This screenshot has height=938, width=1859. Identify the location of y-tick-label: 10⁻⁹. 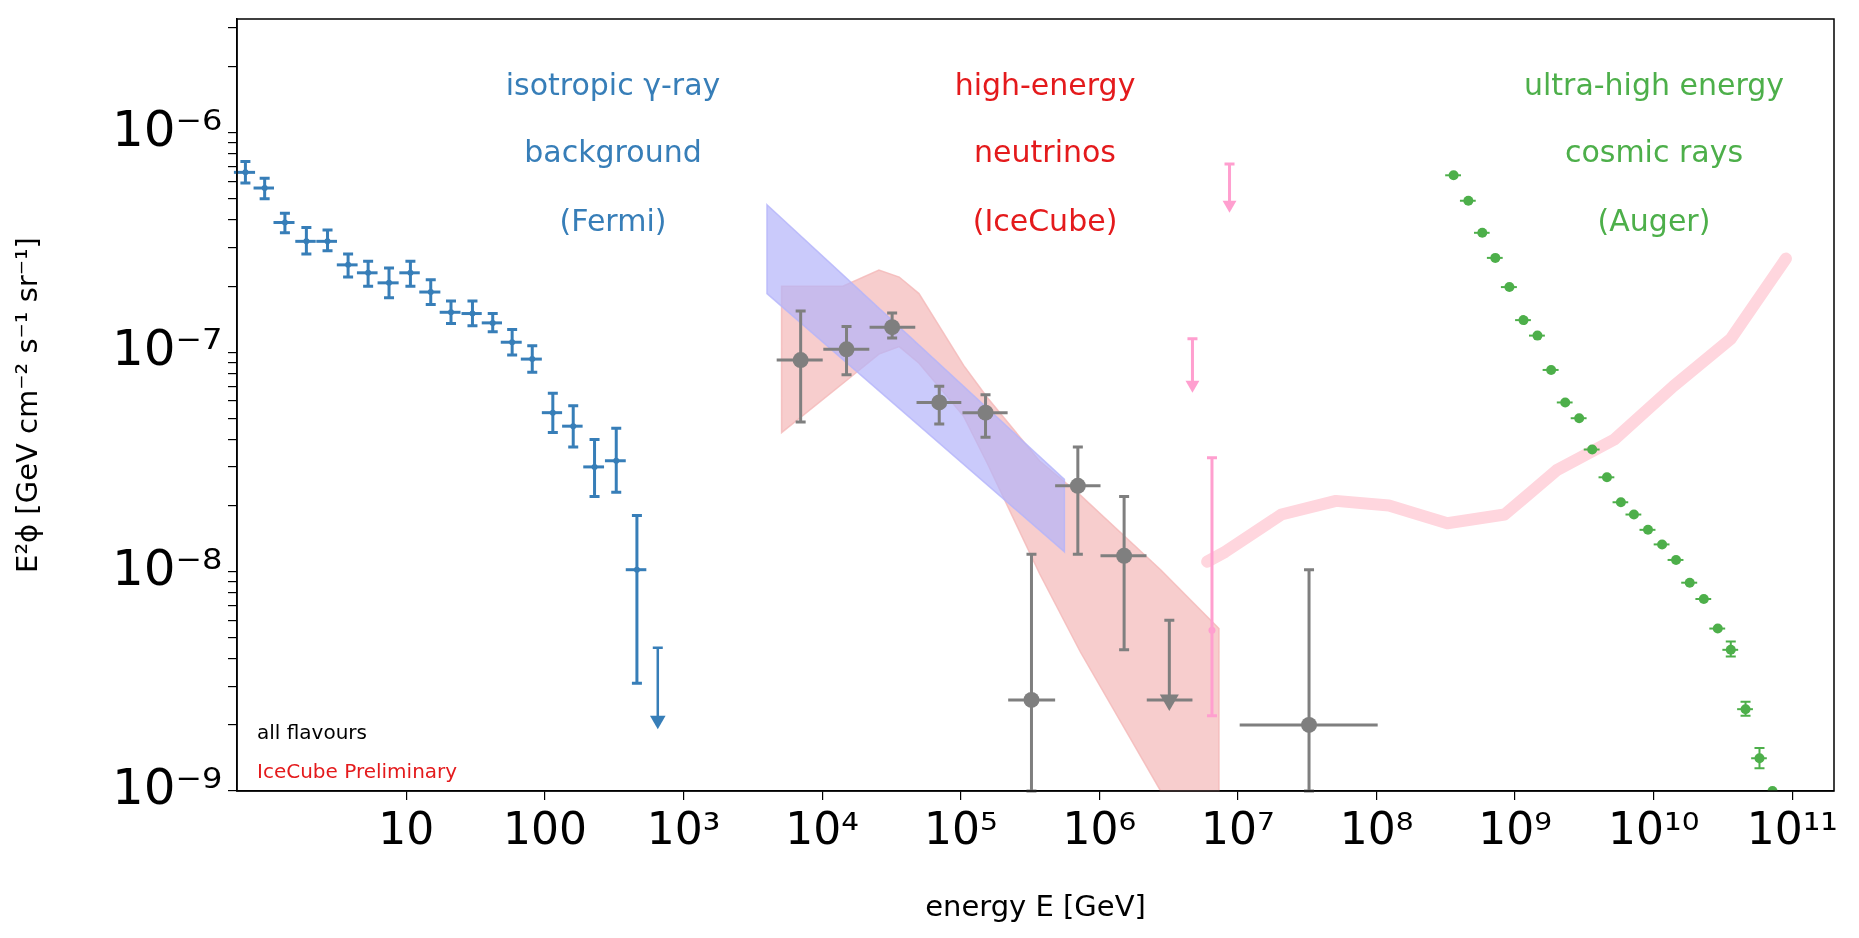
(166, 786).